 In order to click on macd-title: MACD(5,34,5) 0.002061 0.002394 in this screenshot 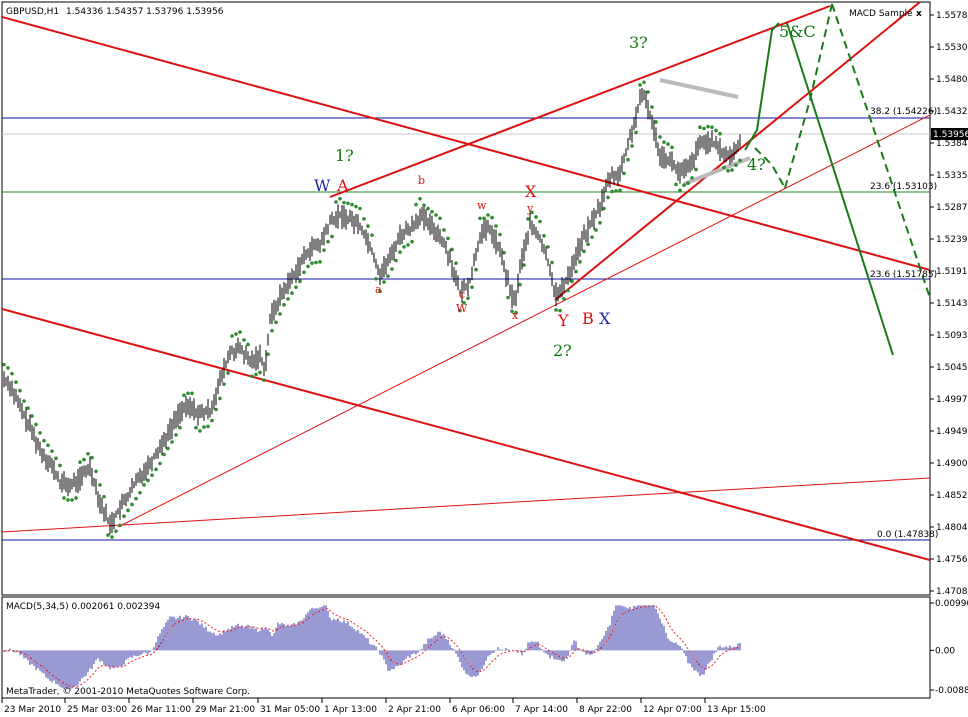, I will do `click(83, 607)`.